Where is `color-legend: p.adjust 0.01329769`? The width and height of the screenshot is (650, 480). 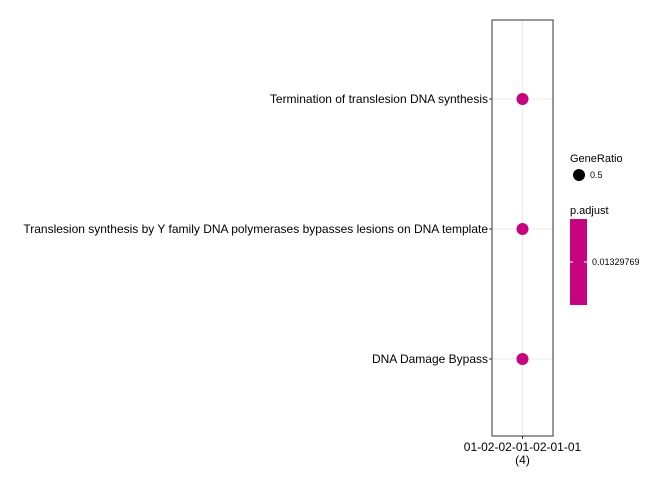
color-legend: p.adjust 0.01329769 is located at coordinates (605, 255).